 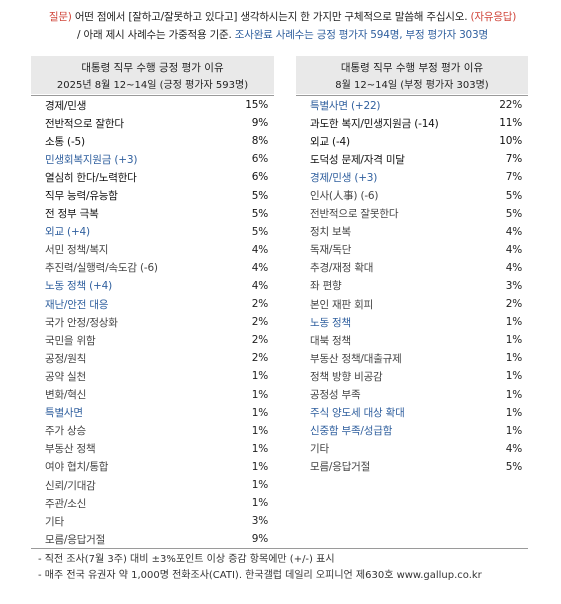 I want to click on reason-row: 신뢰/기대감 1%, so click(x=152, y=485).